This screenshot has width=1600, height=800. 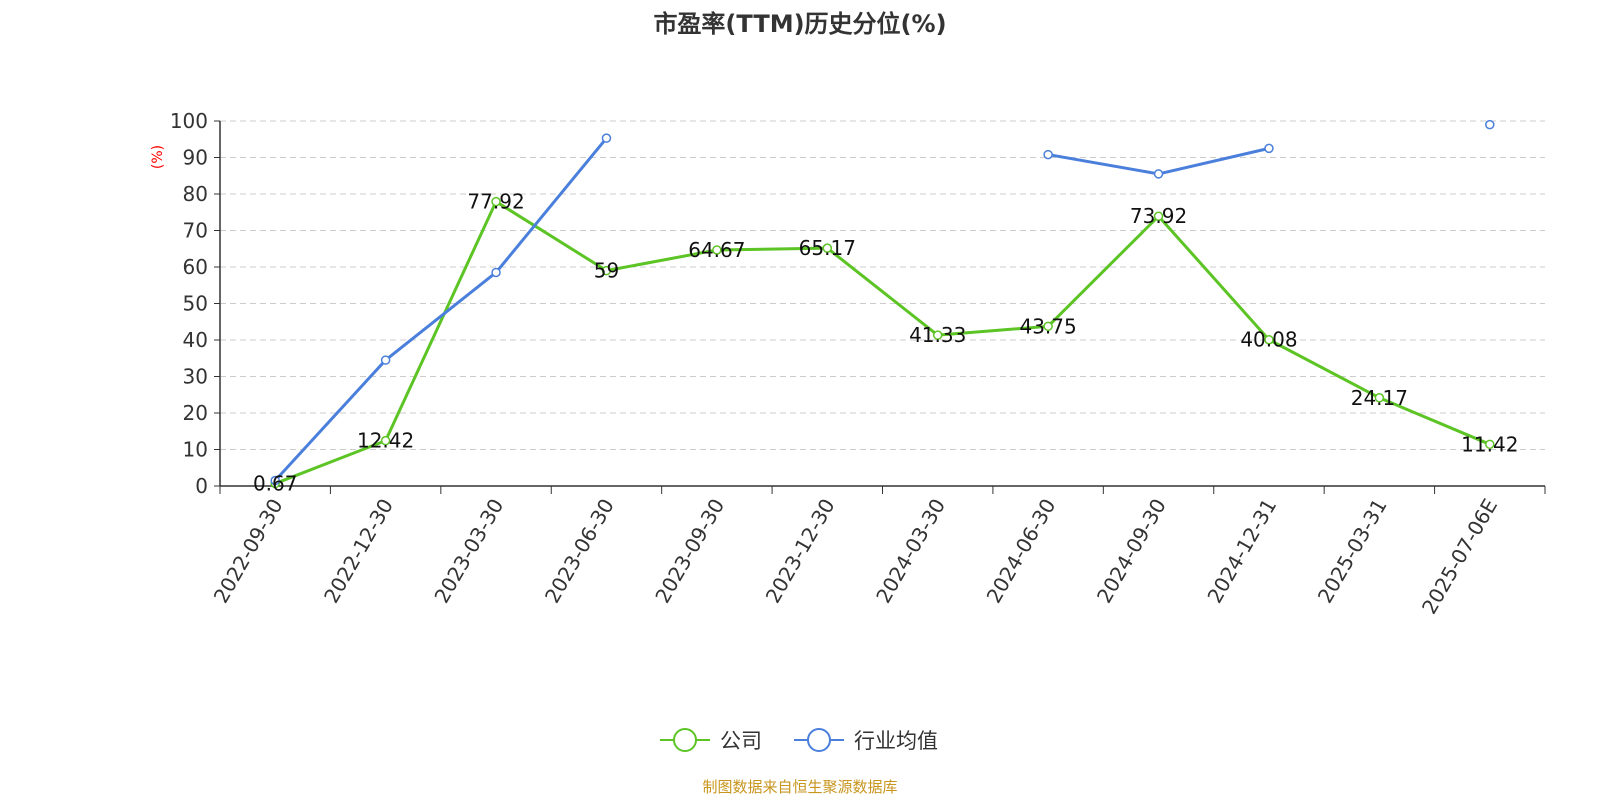 I want to click on x-tick-label-2023-09-30: 2023-09-30, so click(x=689, y=551).